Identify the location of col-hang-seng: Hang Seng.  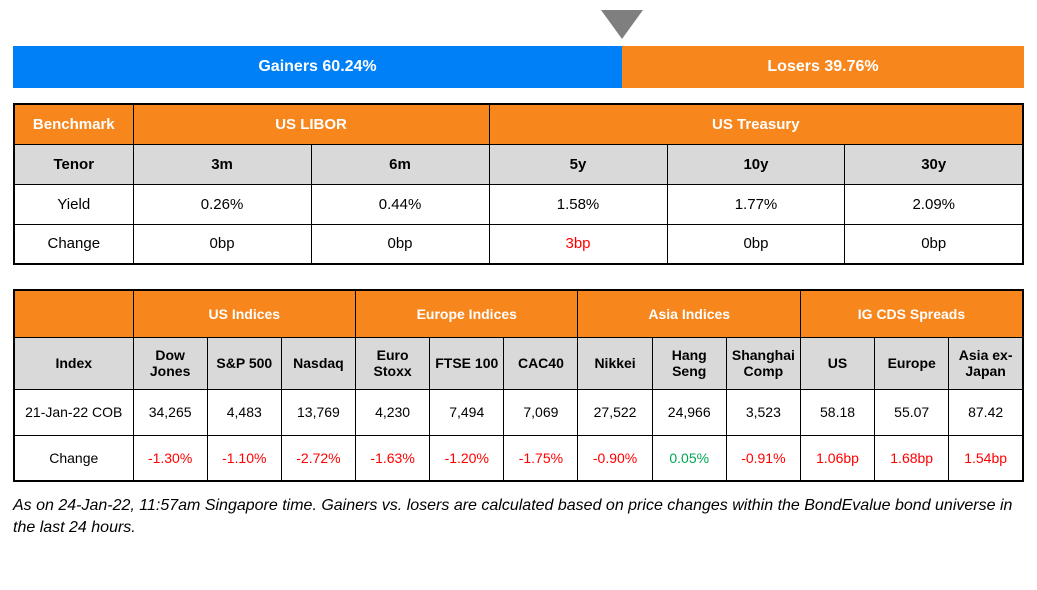
(689, 363).